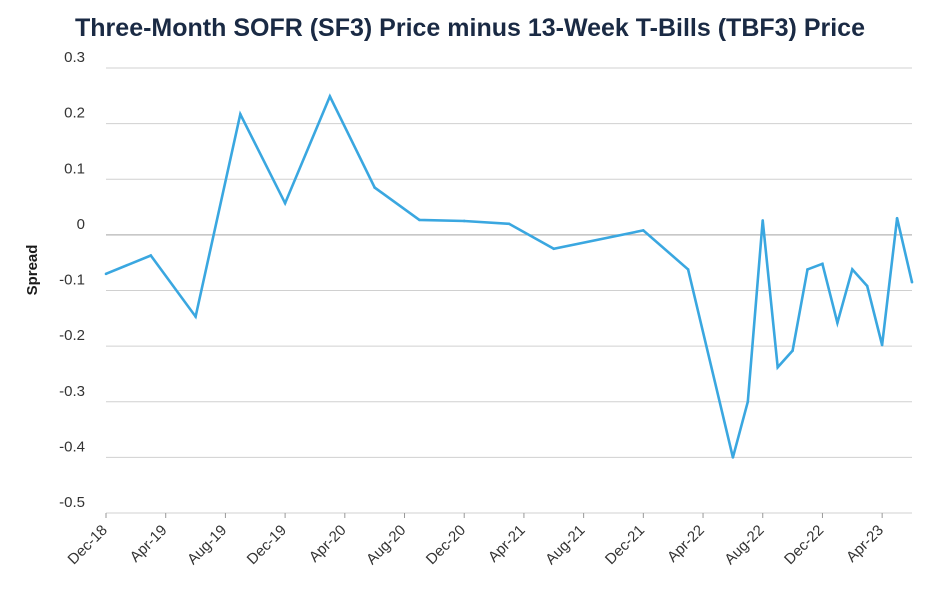  Describe the element at coordinates (328, 544) in the screenshot. I see `x-tick-label: Apr-20` at that location.